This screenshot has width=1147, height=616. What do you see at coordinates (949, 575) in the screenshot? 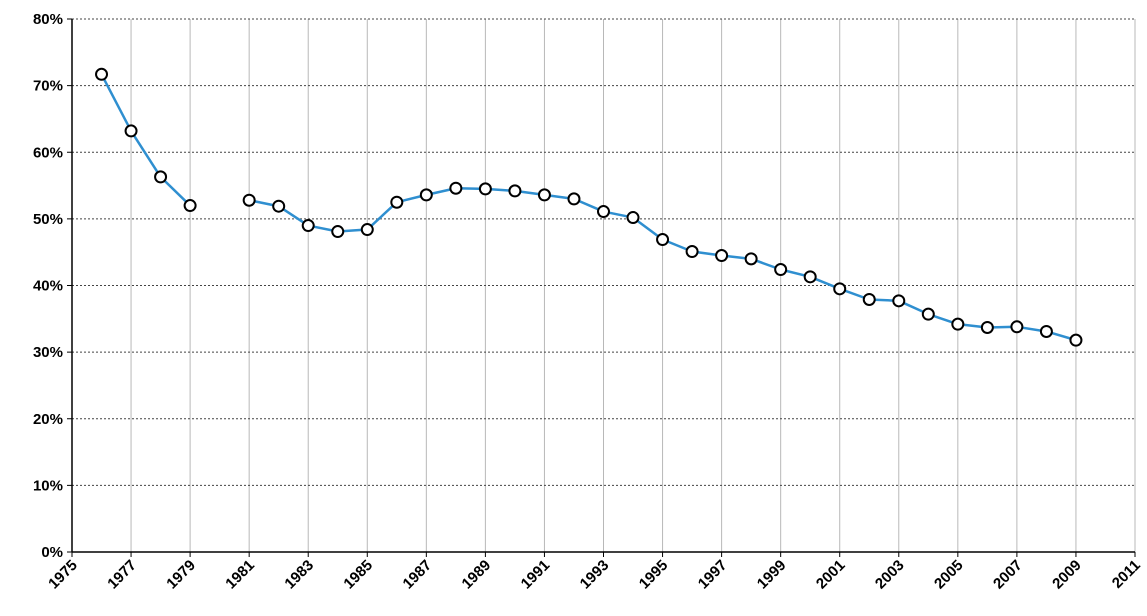
I see `x-tick-label: 2005` at bounding box center [949, 575].